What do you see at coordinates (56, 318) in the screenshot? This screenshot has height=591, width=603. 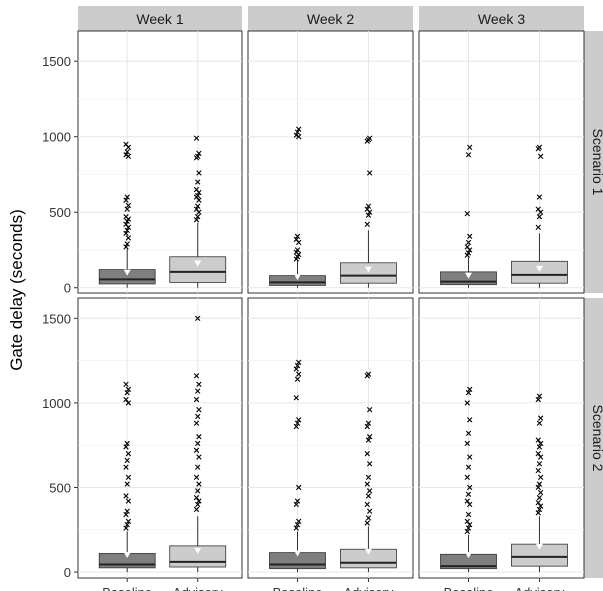 I see `y-tick-label: 1500` at bounding box center [56, 318].